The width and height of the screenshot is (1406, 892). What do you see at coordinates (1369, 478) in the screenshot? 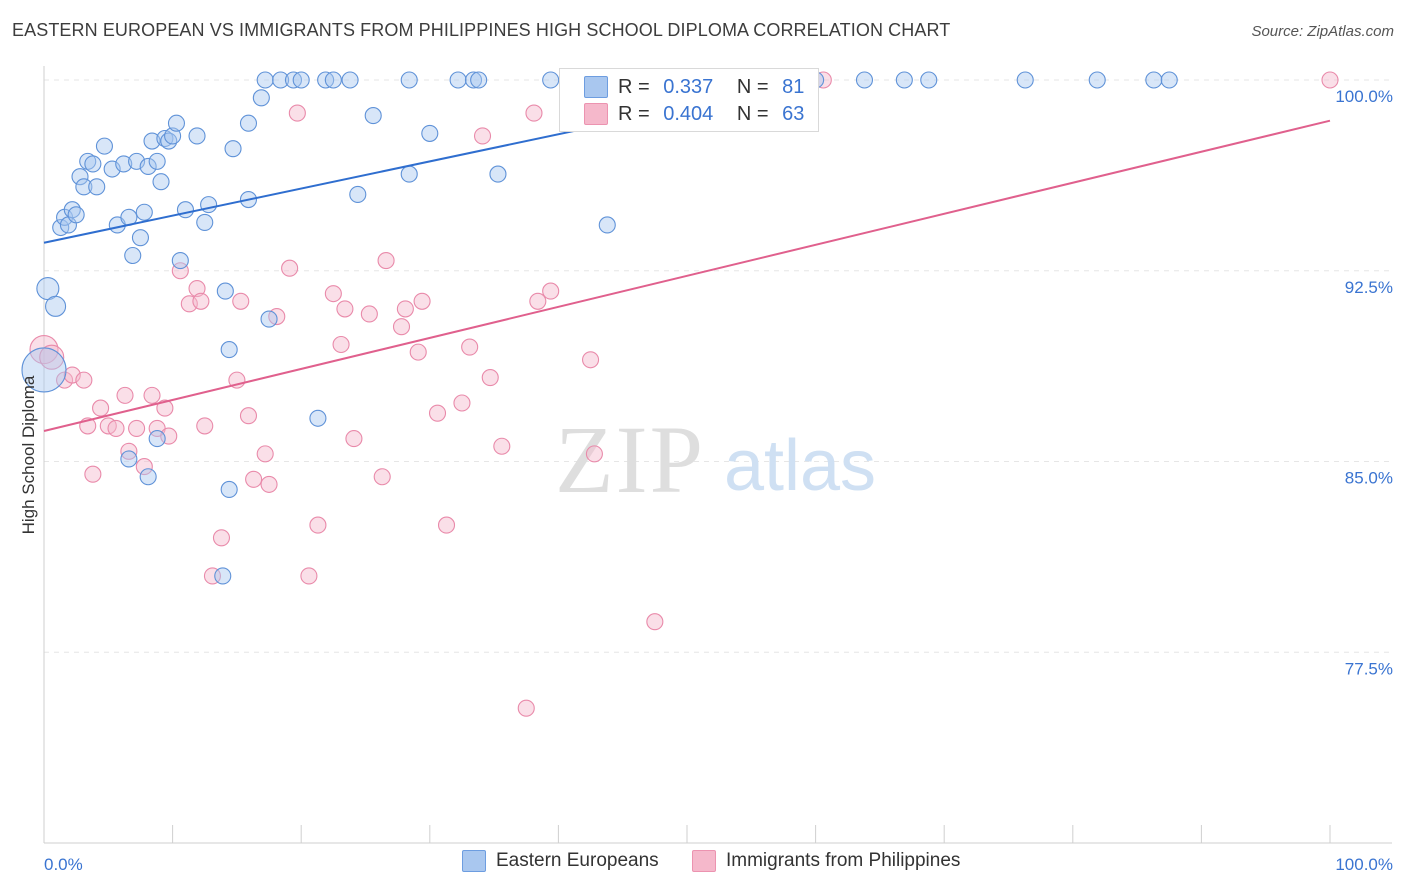
I see `y-tick-label: 85.0%` at bounding box center [1369, 478].